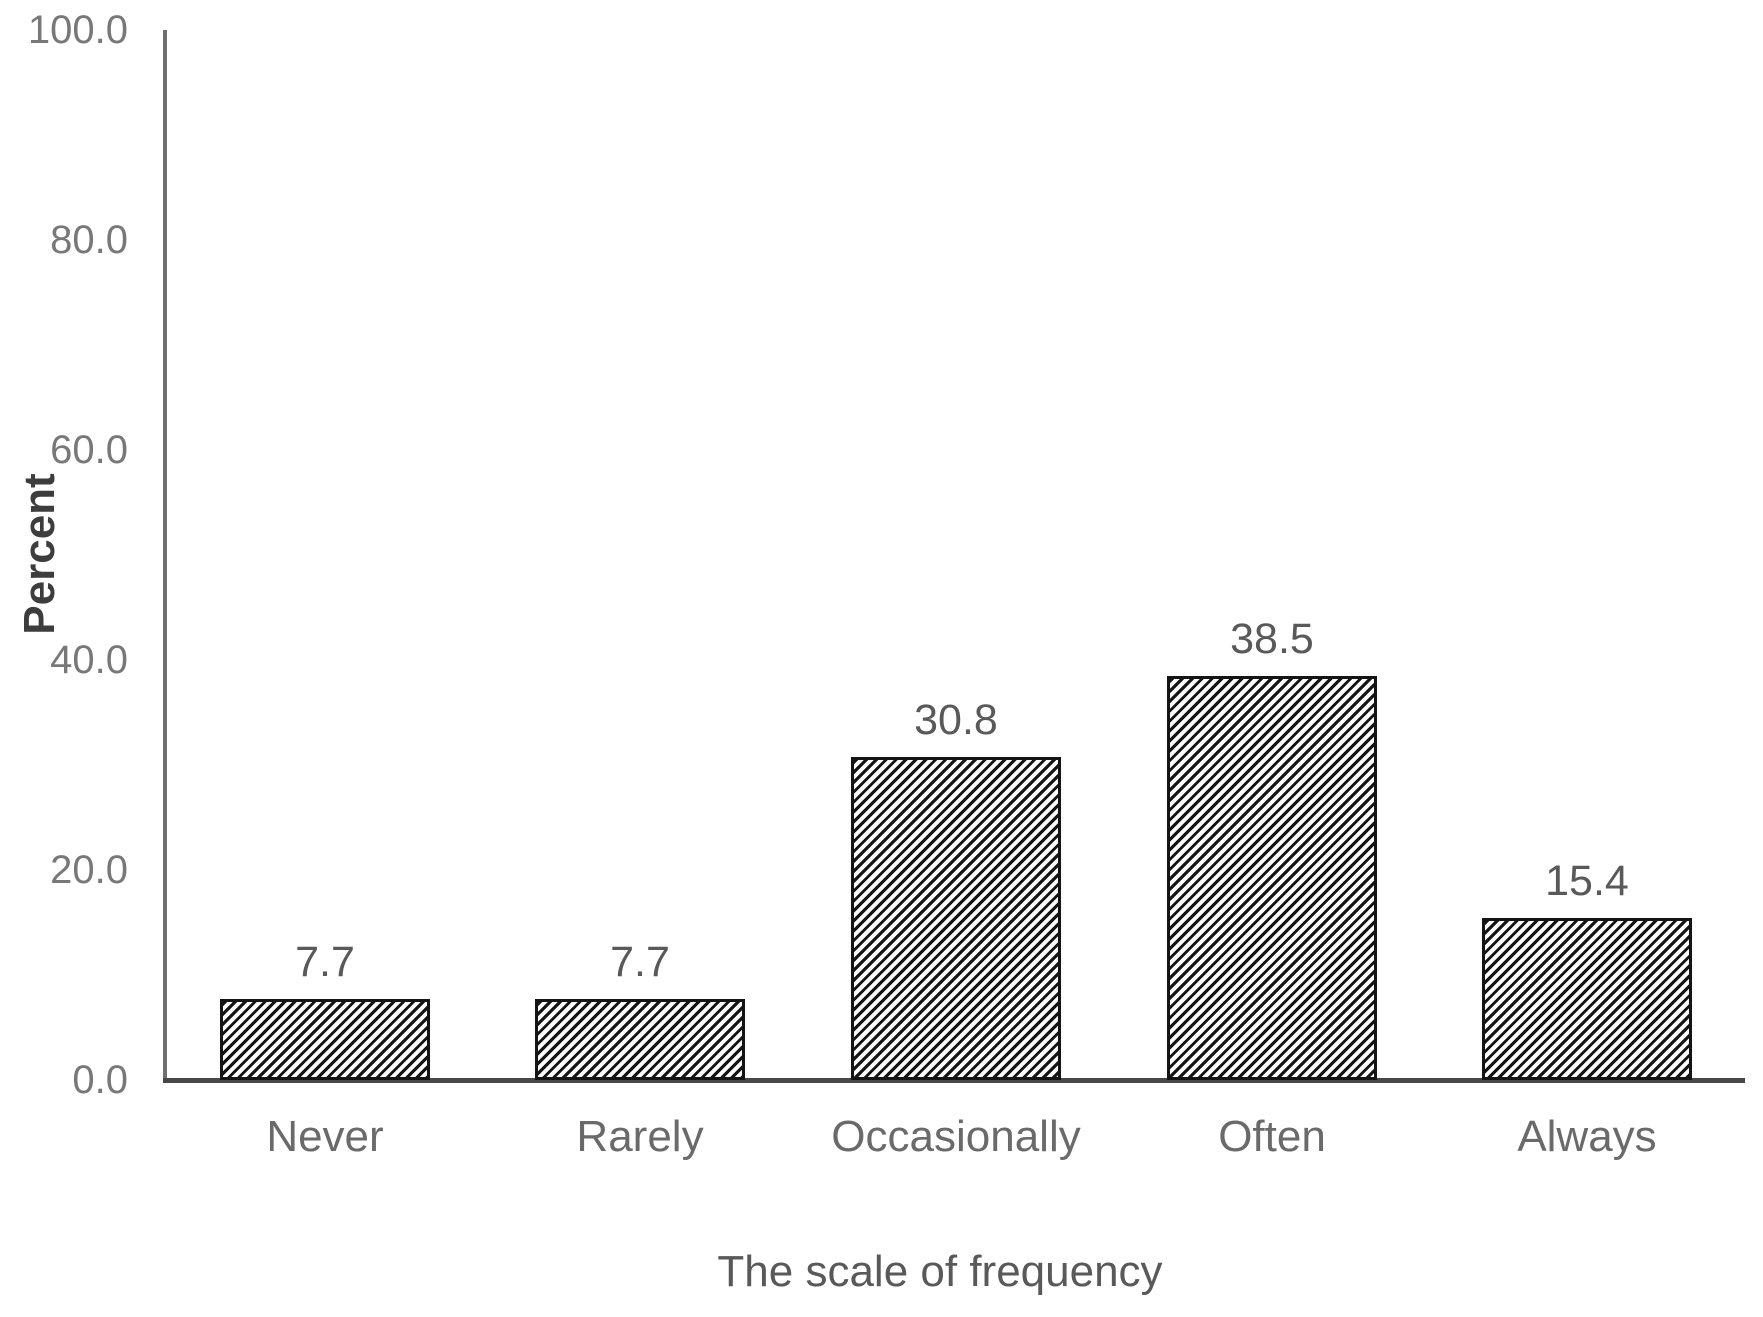 Image resolution: width=1763 pixels, height=1317 pixels. Describe the element at coordinates (1272, 639) in the screenshot. I see `bar-value-label: 38.5` at that location.